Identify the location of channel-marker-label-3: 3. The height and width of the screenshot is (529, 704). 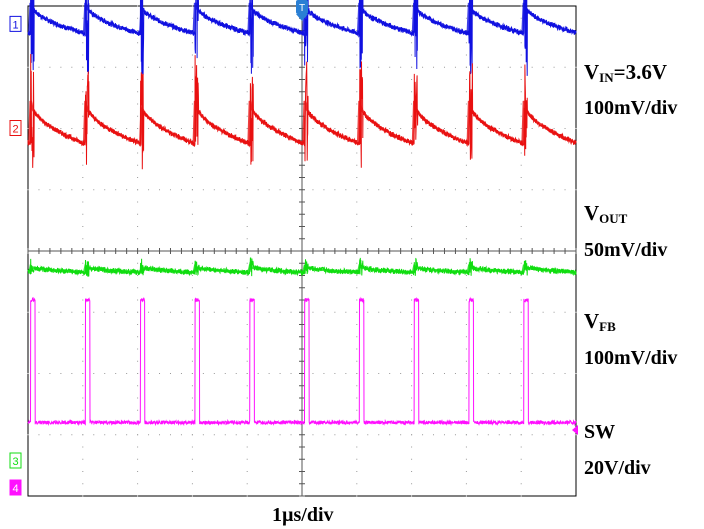
(15, 462).